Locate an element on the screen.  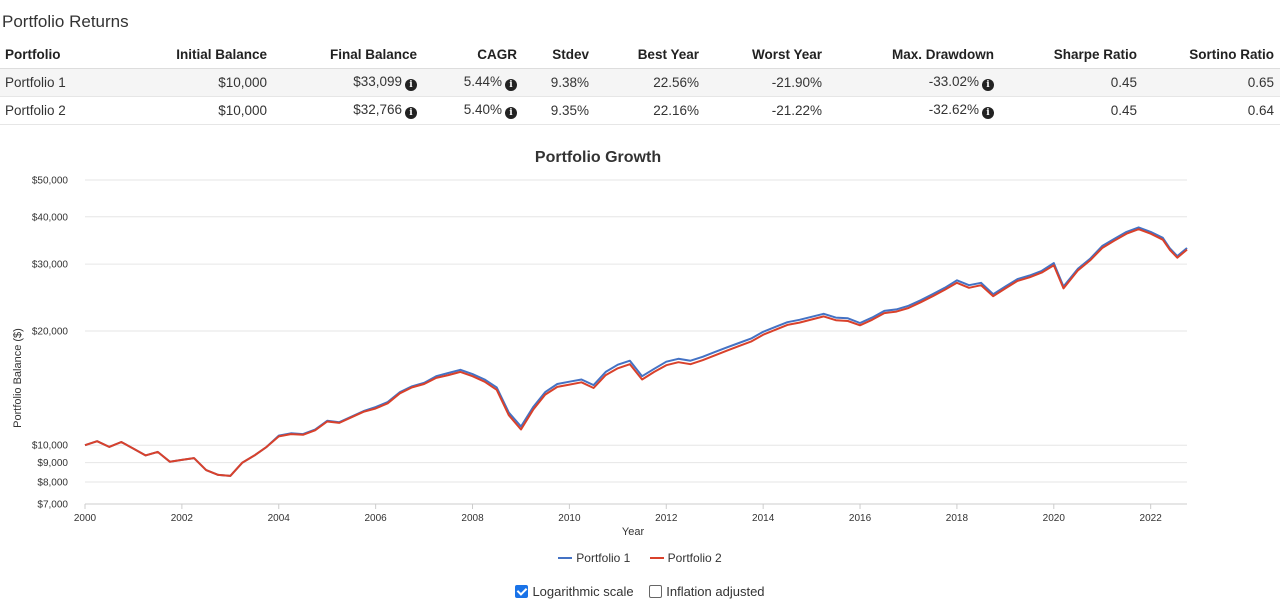
max-drawdown-value: -33.02% is located at coordinates (953, 81).